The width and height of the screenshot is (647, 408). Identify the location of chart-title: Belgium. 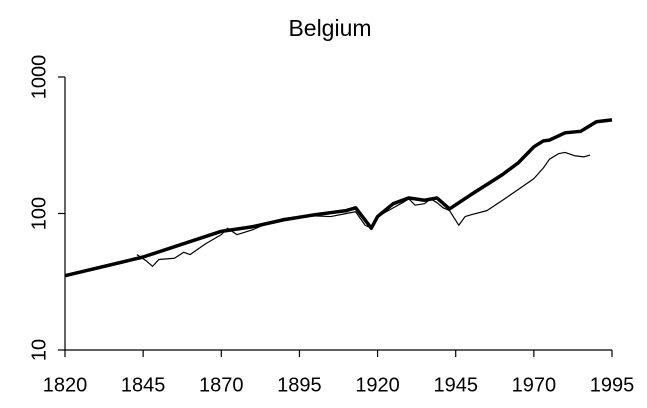
(329, 28).